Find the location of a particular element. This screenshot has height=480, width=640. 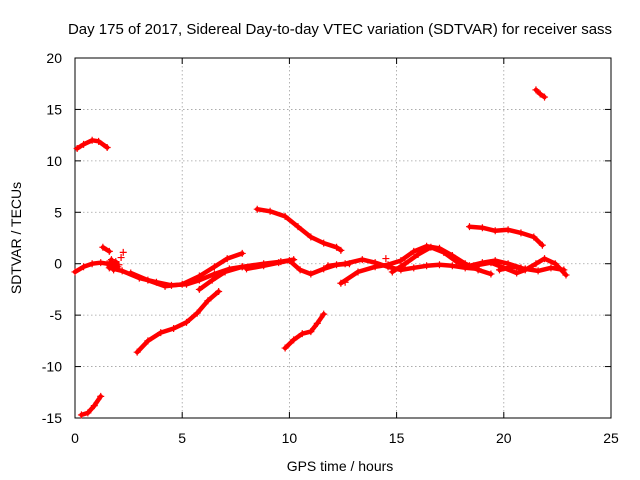

data-series-arc-mid-low is located at coordinates (304, 331).